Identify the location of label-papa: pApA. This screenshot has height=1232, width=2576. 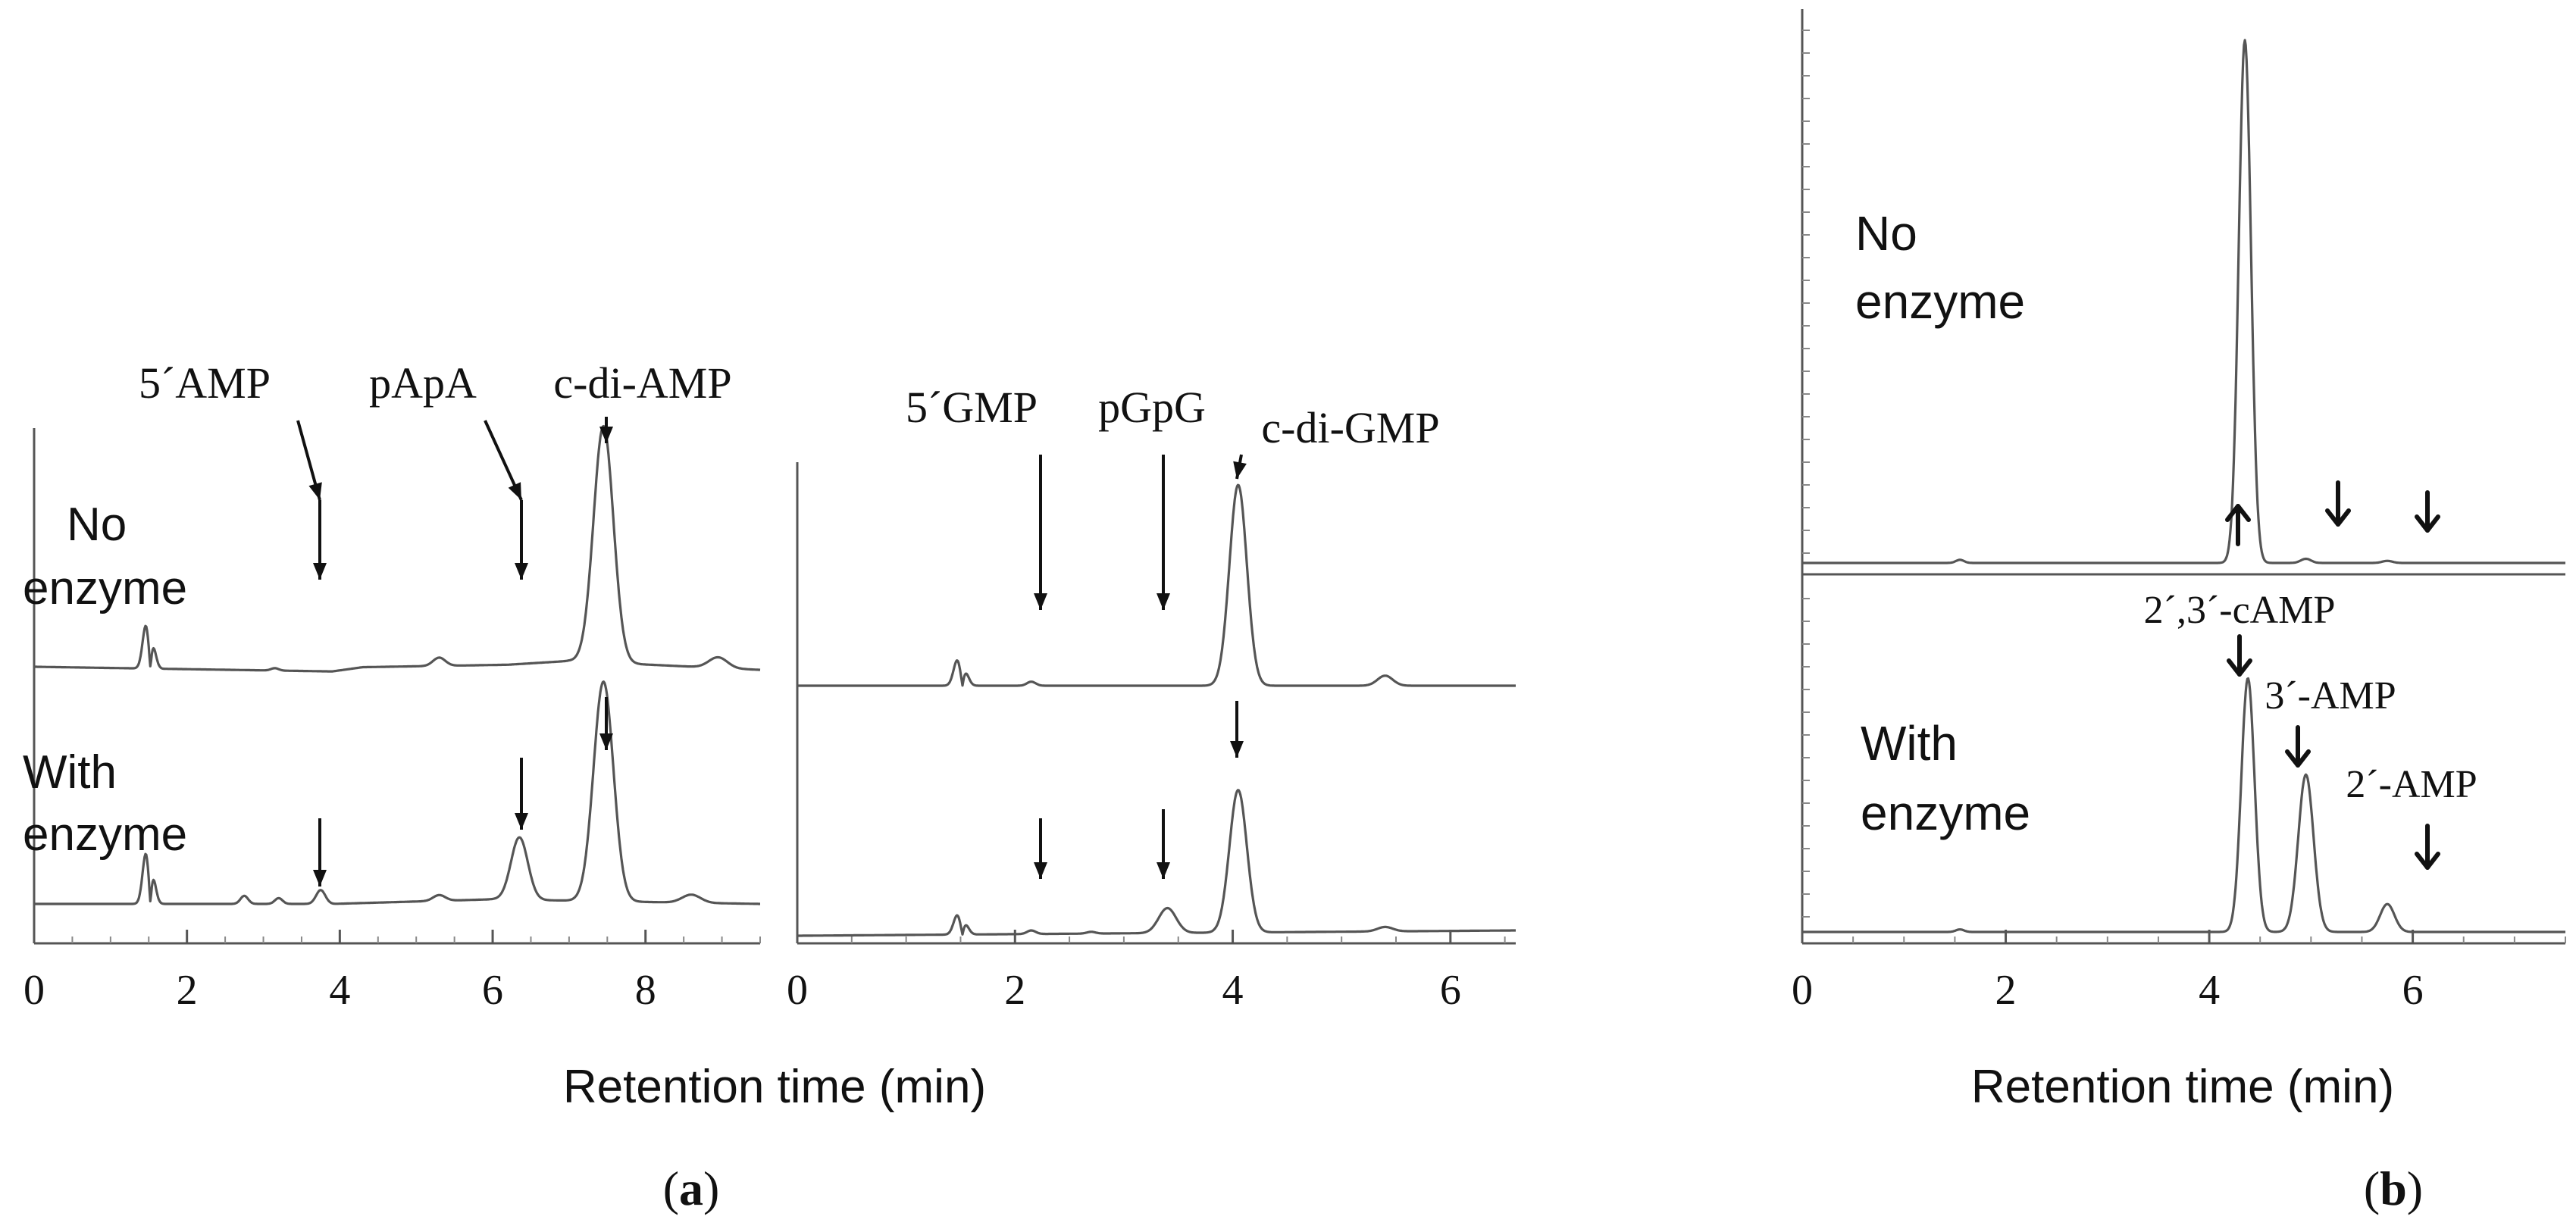
(423, 383).